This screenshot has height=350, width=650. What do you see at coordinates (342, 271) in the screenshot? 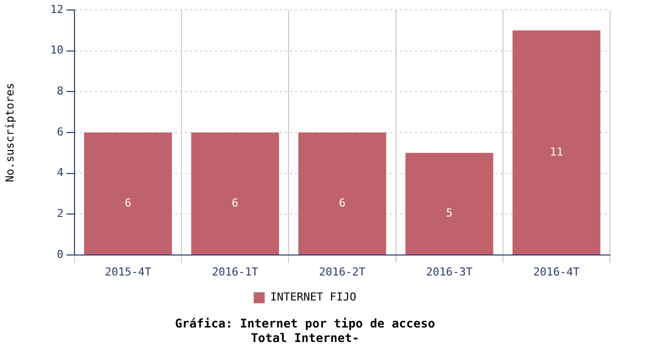
I see `x-tick-label: 2016-2T` at bounding box center [342, 271].